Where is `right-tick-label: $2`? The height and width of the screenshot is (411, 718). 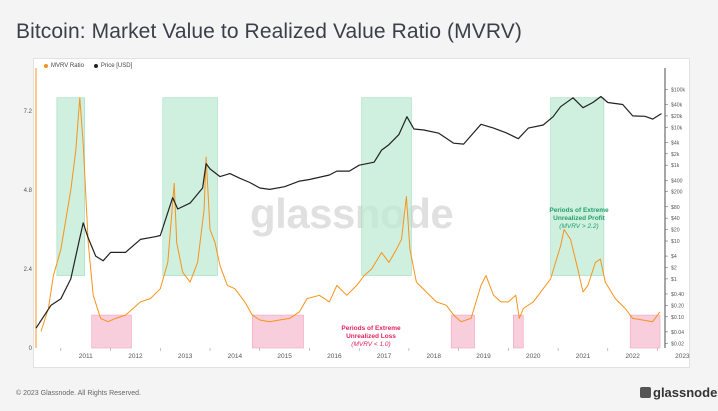
right-tick-label: $2 is located at coordinates (674, 268).